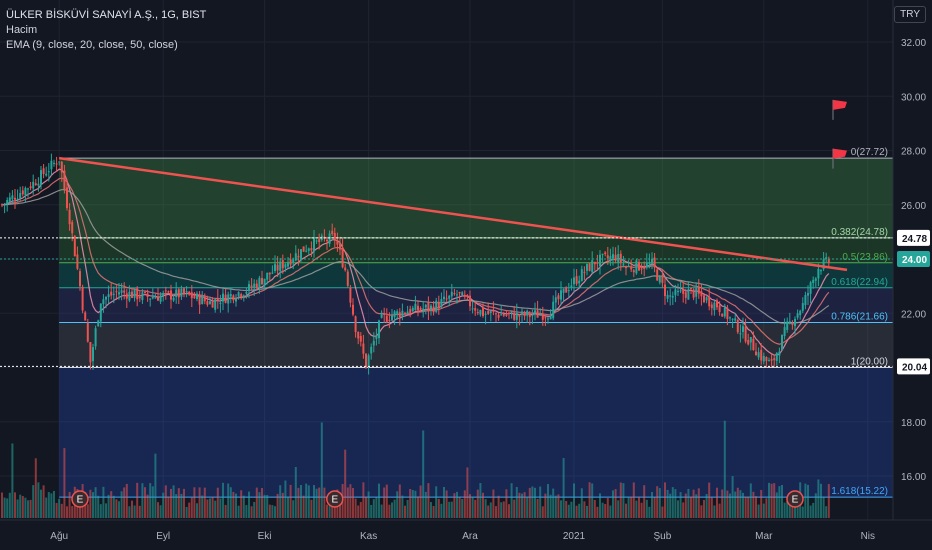 Image resolution: width=932 pixels, height=550 pixels. What do you see at coordinates (764, 536) in the screenshot?
I see `x-tick-label: Mar` at bounding box center [764, 536].